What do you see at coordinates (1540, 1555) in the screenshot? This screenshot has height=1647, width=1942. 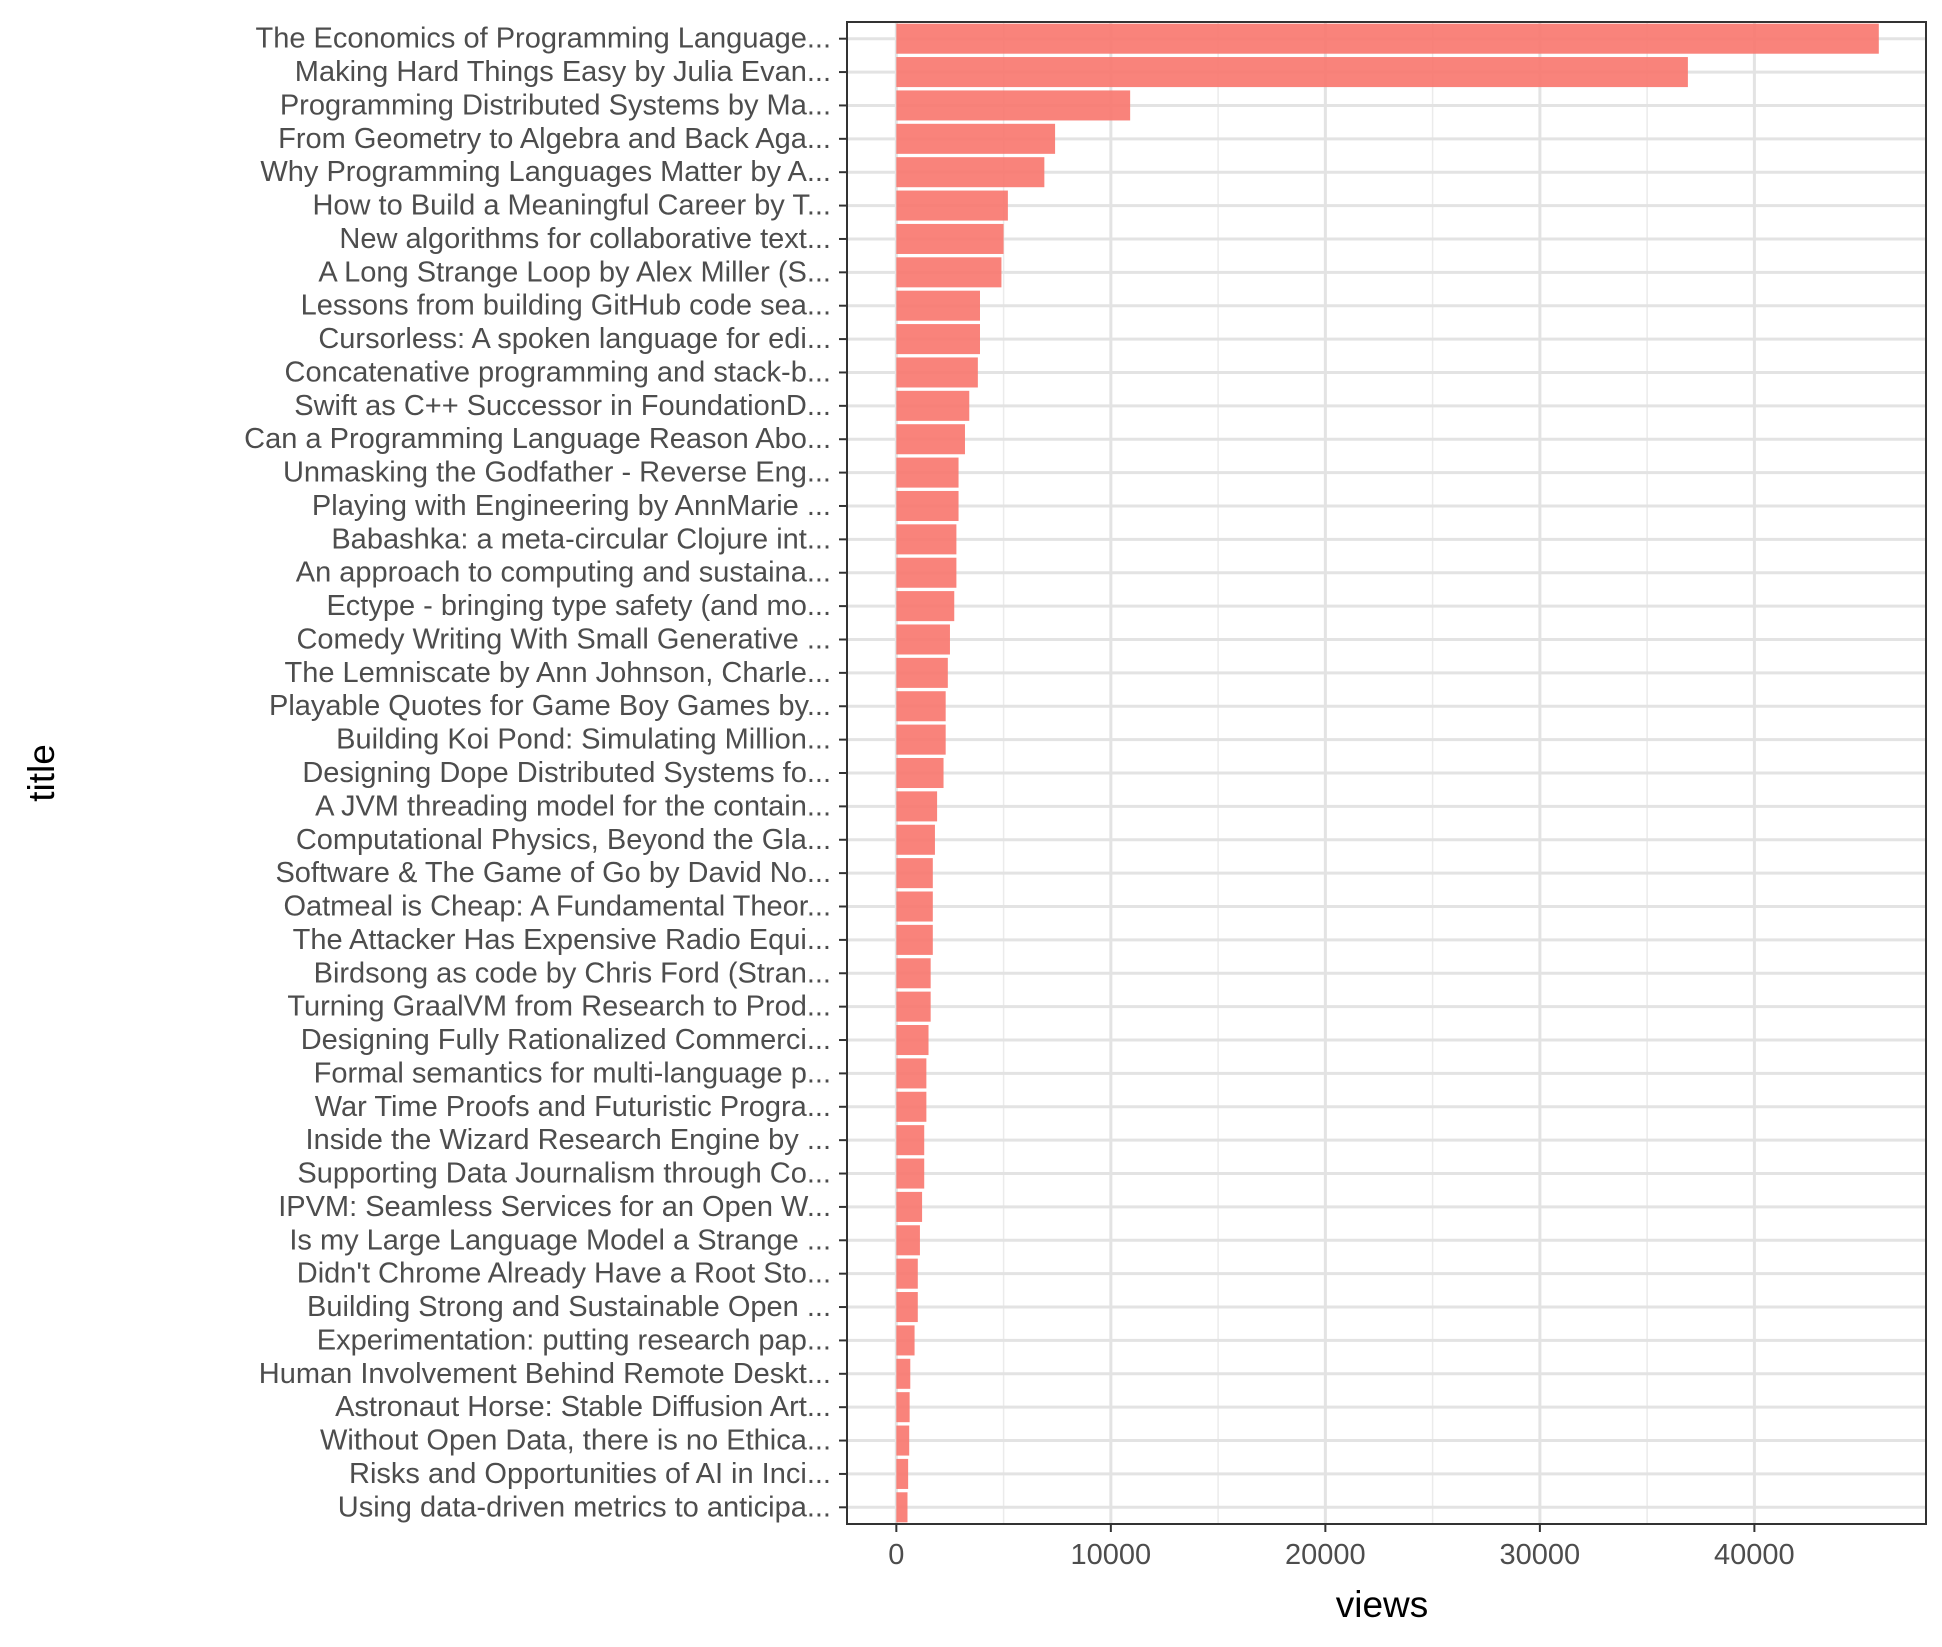 I see `x-tick-label: 30000` at bounding box center [1540, 1555].